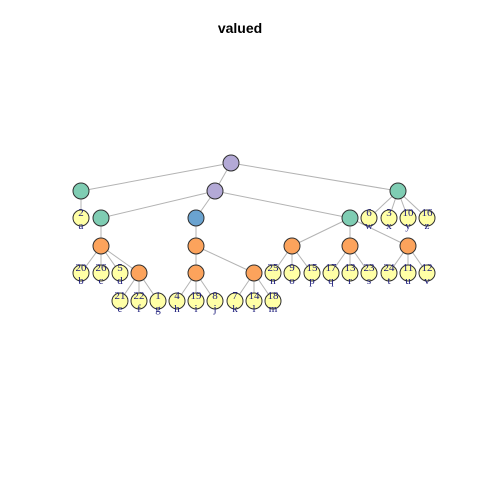 The width and height of the screenshot is (480, 480). I want to click on leaf-node-q, so click(331, 273).